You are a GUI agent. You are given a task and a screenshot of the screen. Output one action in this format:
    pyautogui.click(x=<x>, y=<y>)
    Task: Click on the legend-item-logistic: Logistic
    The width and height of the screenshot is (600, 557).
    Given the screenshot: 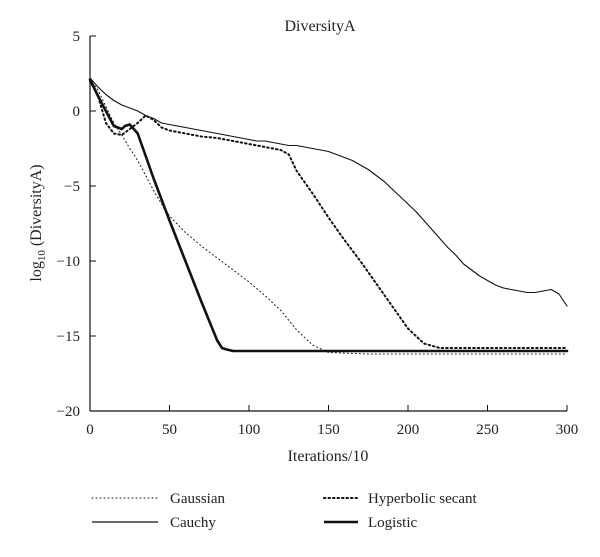 What is the action you would take?
    pyautogui.click(x=371, y=523)
    